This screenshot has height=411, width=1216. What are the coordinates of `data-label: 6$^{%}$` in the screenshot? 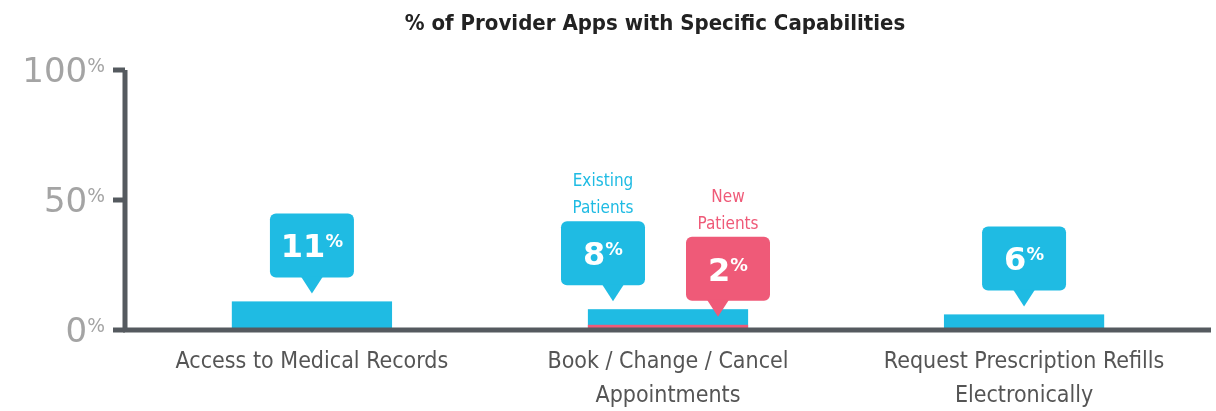 It's located at (1024, 259).